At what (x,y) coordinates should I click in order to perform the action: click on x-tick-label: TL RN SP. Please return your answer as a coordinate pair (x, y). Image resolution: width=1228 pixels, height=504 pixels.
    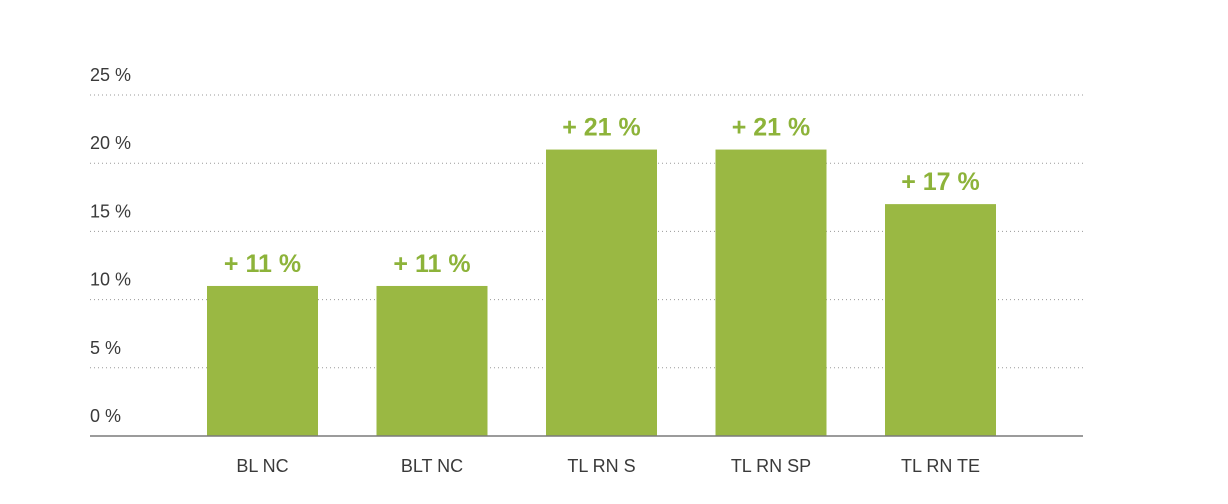
    Looking at the image, I should click on (771, 466).